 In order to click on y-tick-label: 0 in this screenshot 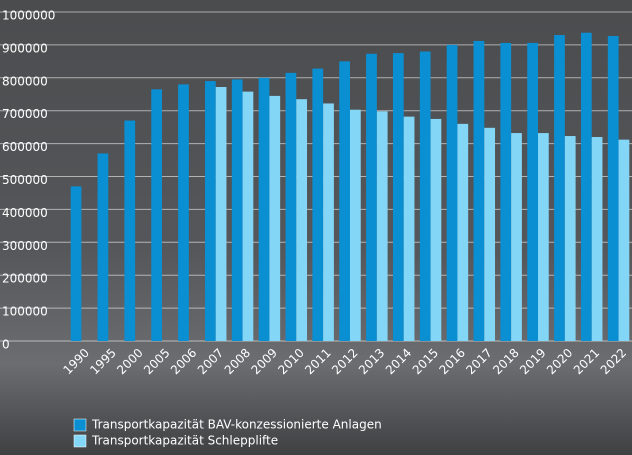, I will do `click(6, 345)`.